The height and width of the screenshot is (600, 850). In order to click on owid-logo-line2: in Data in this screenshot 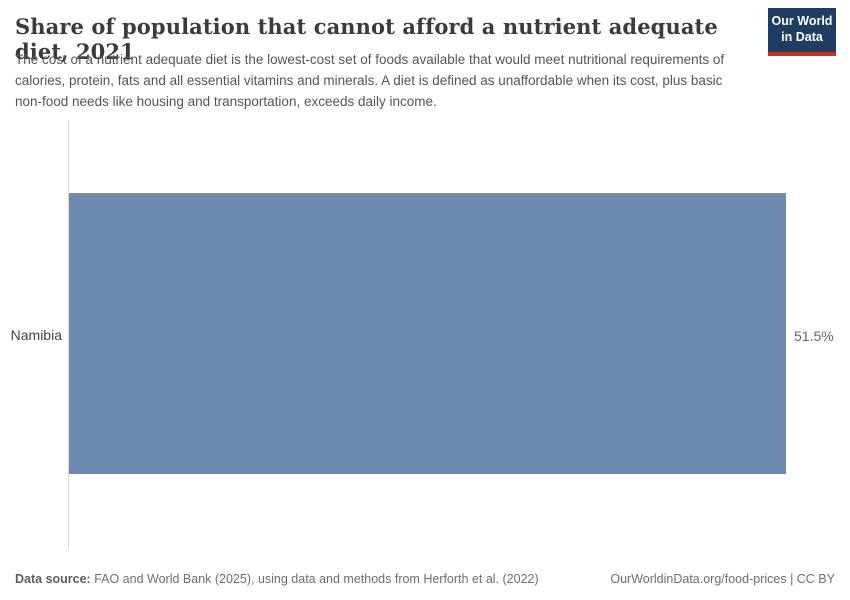, I will do `click(802, 37)`.